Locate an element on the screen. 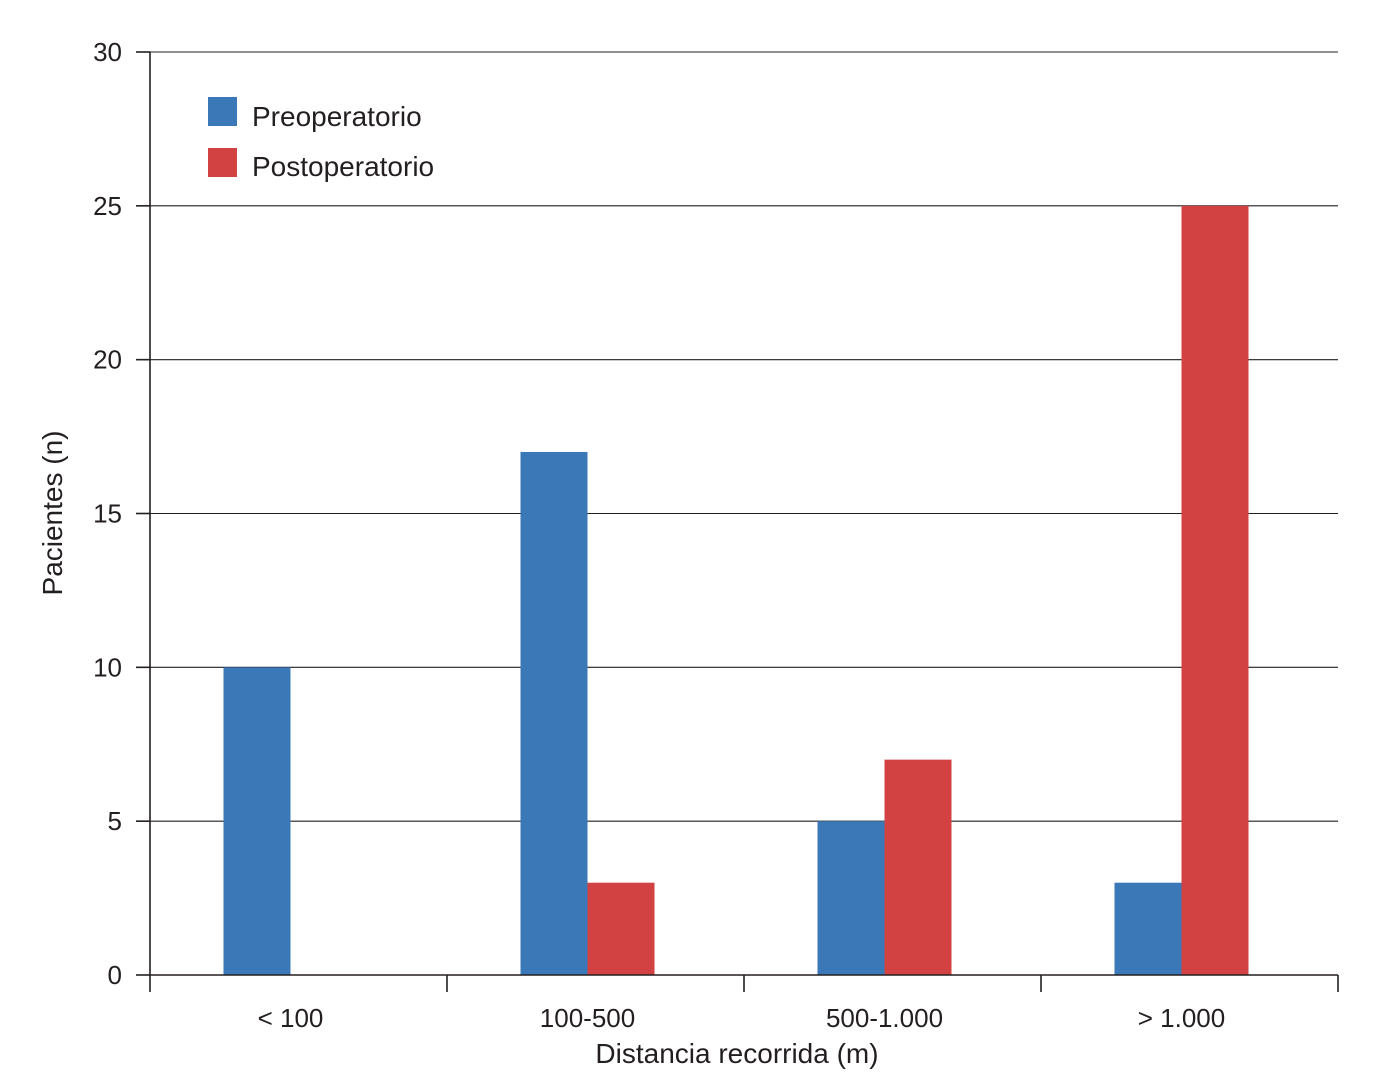  y-tick-label: 0 is located at coordinates (115, 975).